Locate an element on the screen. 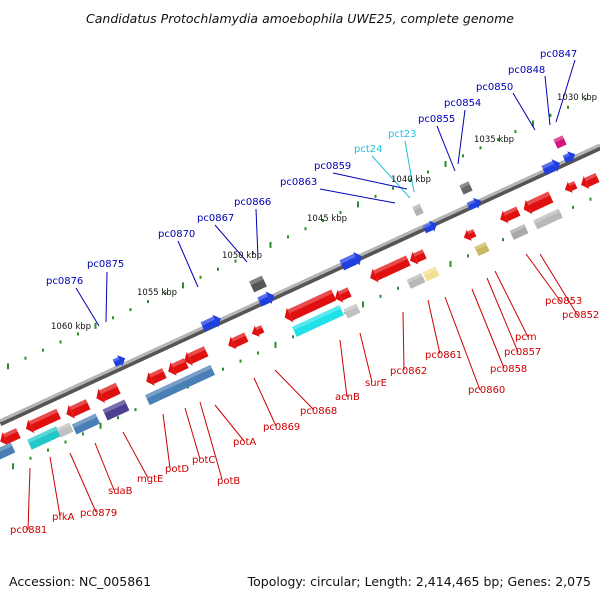 The image size is (600, 600). gene-potC is located at coordinates (238, 341).